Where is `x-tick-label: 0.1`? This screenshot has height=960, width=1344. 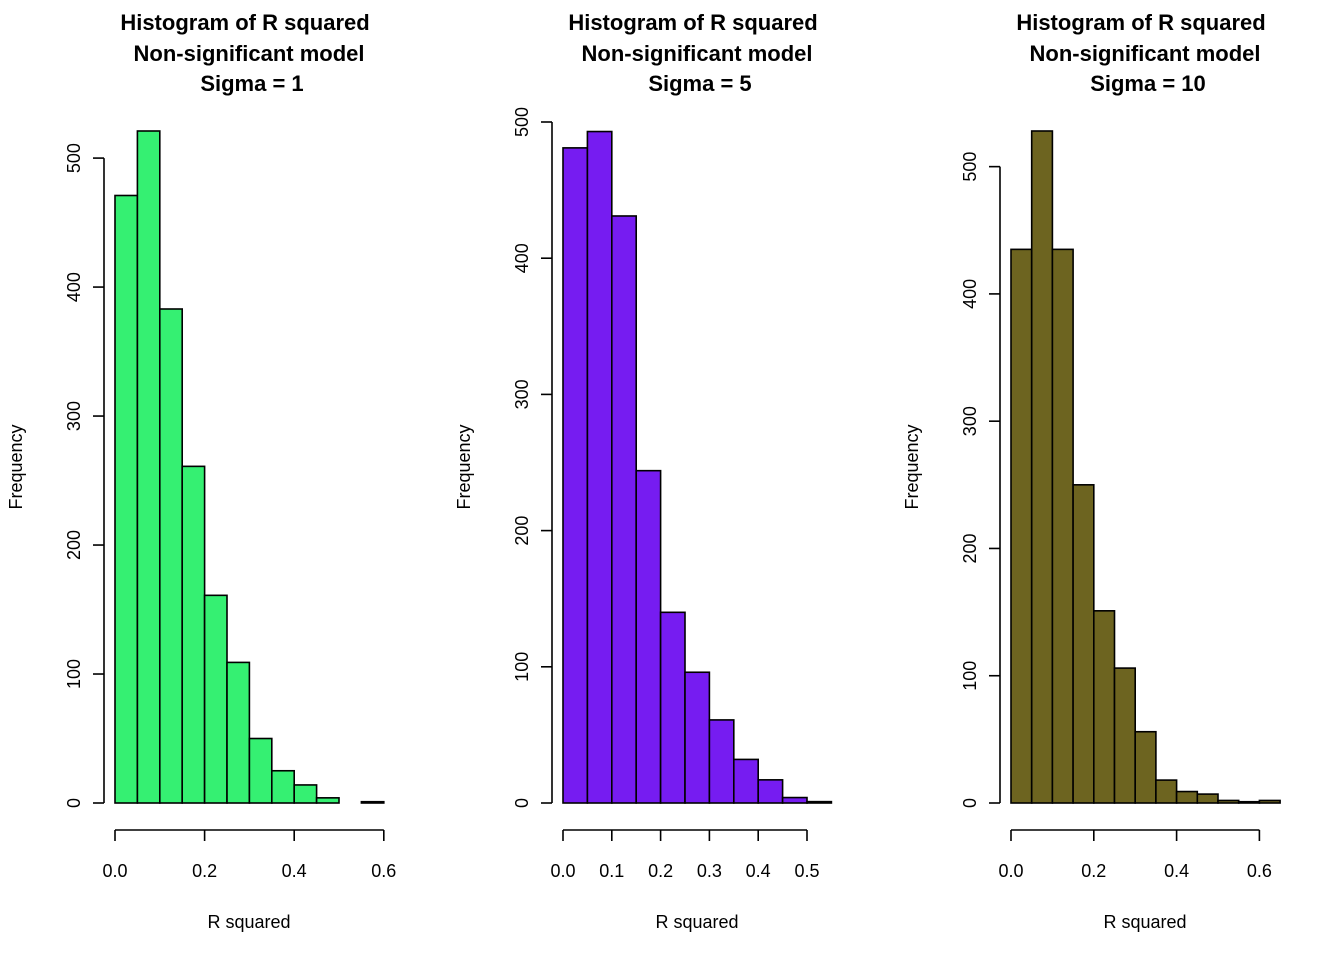 x-tick-label: 0.1 is located at coordinates (611, 871).